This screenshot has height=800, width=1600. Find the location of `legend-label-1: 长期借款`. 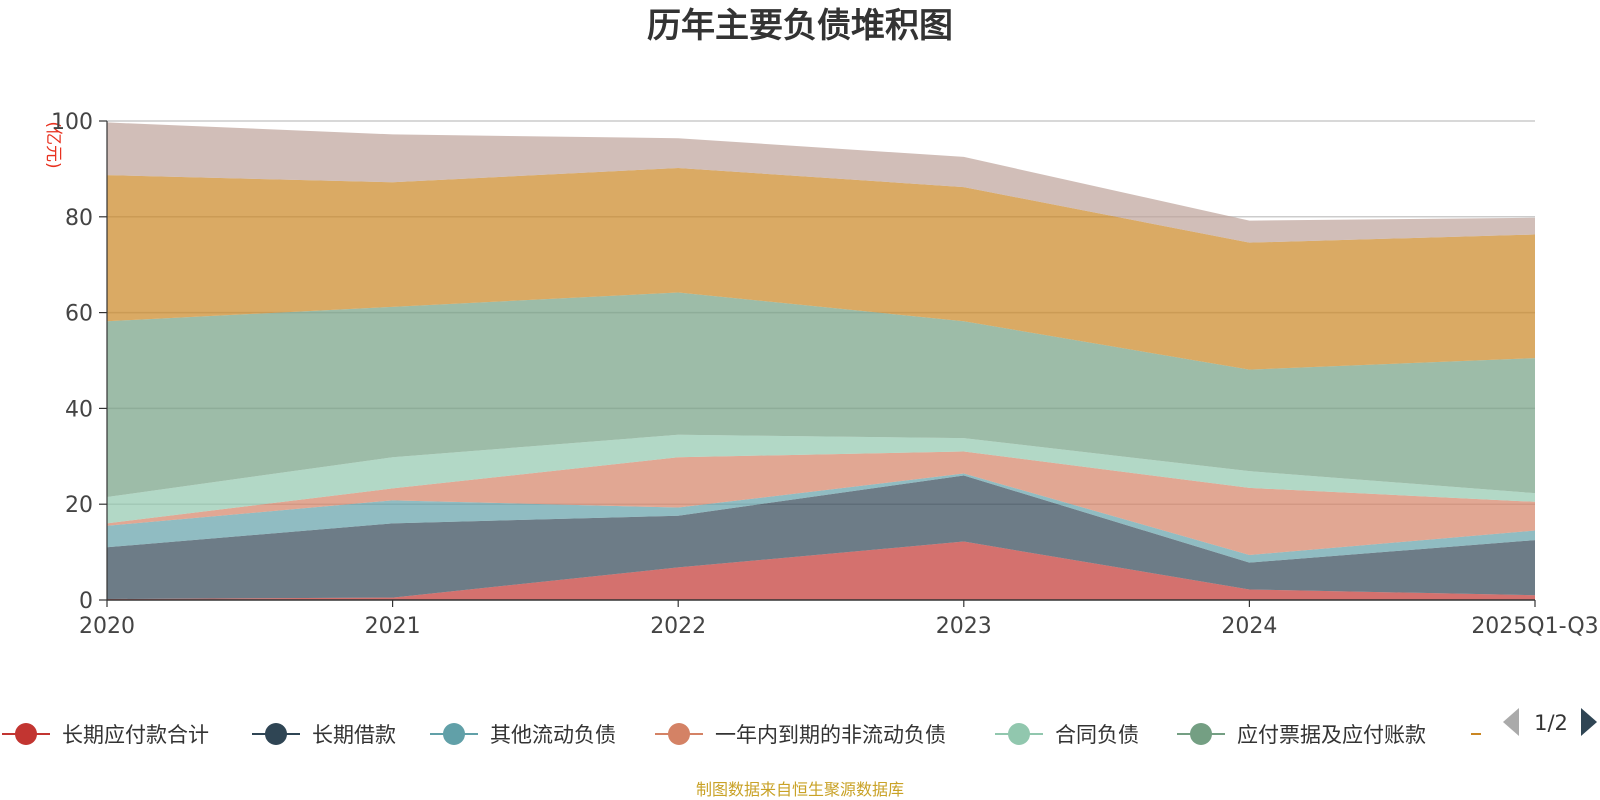

legend-label-1: 长期借款 is located at coordinates (354, 735).